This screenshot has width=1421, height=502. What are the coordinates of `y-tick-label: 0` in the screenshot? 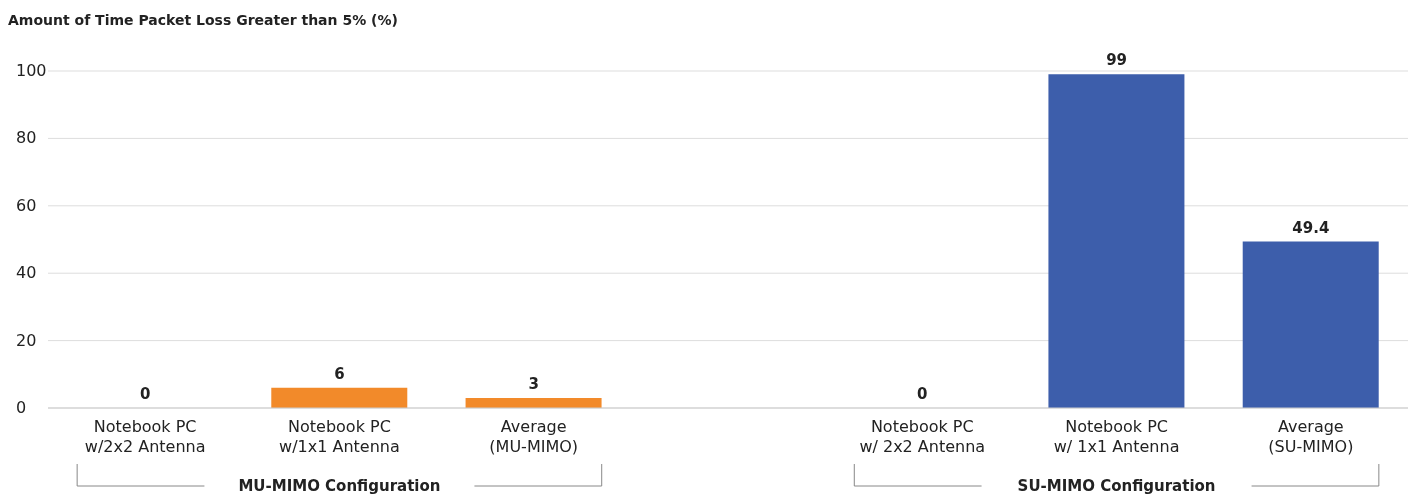 It's located at (21, 407).